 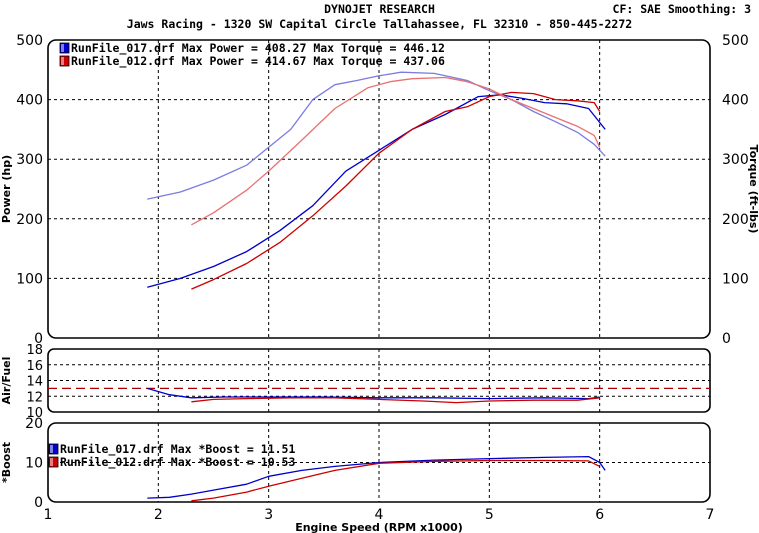 I want to click on power-torque-y-tick: 300, so click(x=29, y=160).